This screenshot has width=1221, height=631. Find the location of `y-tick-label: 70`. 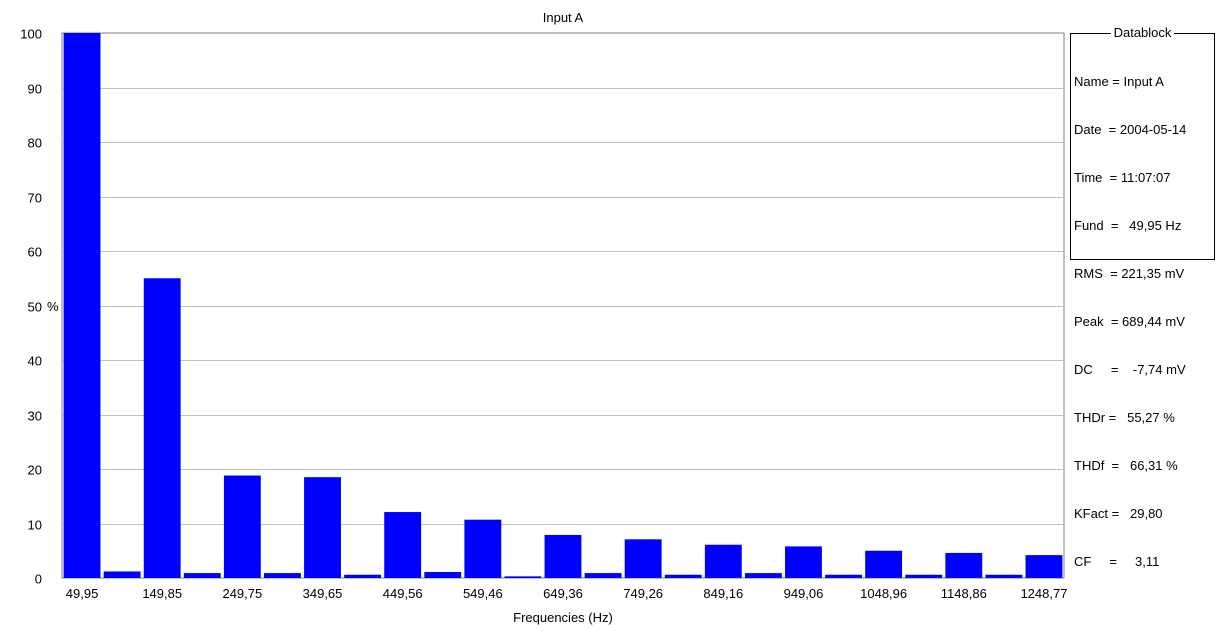

y-tick-label: 70 is located at coordinates (35, 198).